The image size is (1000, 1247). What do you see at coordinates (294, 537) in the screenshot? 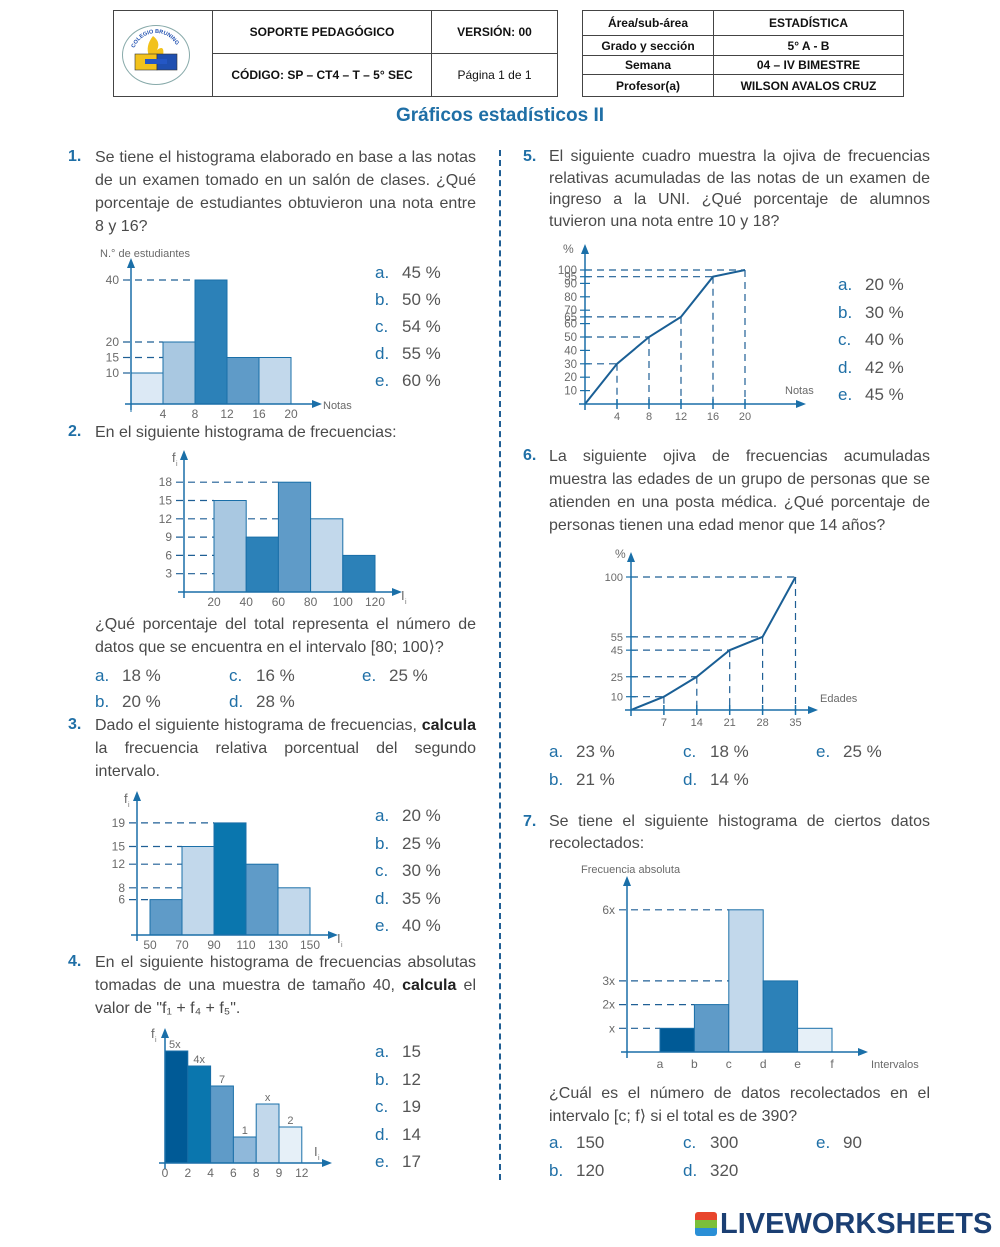
I see `q2-bar` at bounding box center [294, 537].